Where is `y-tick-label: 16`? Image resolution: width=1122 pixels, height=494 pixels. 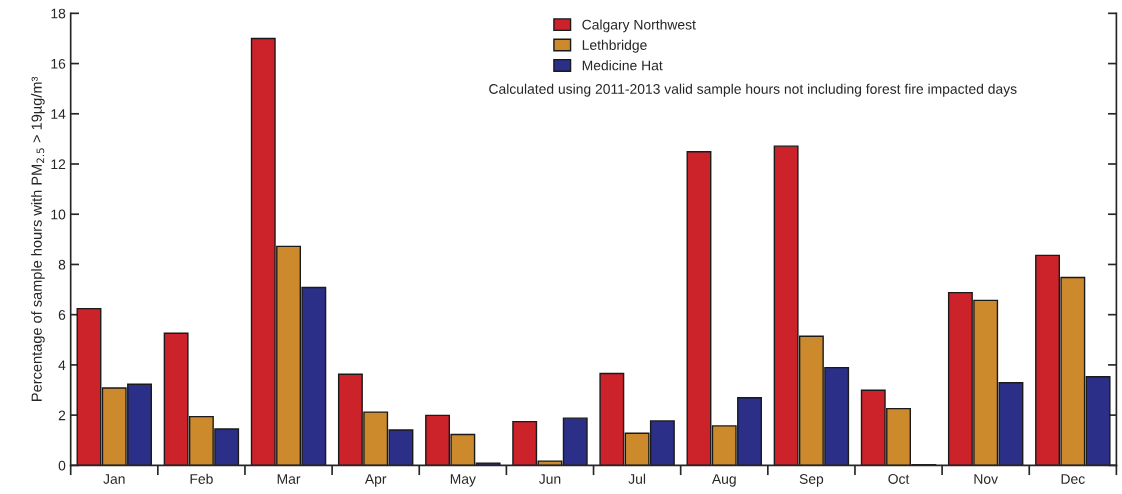 y-tick-label: 16 is located at coordinates (58, 63).